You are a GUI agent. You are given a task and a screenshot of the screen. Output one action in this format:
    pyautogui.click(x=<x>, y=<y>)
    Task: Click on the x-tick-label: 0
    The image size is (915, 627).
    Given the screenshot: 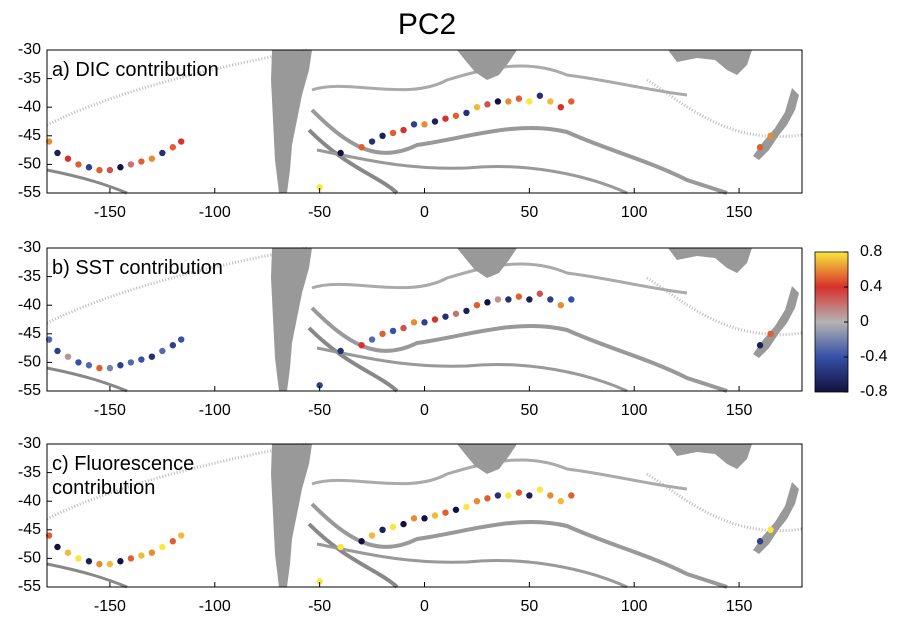 What is the action you would take?
    pyautogui.click(x=424, y=606)
    